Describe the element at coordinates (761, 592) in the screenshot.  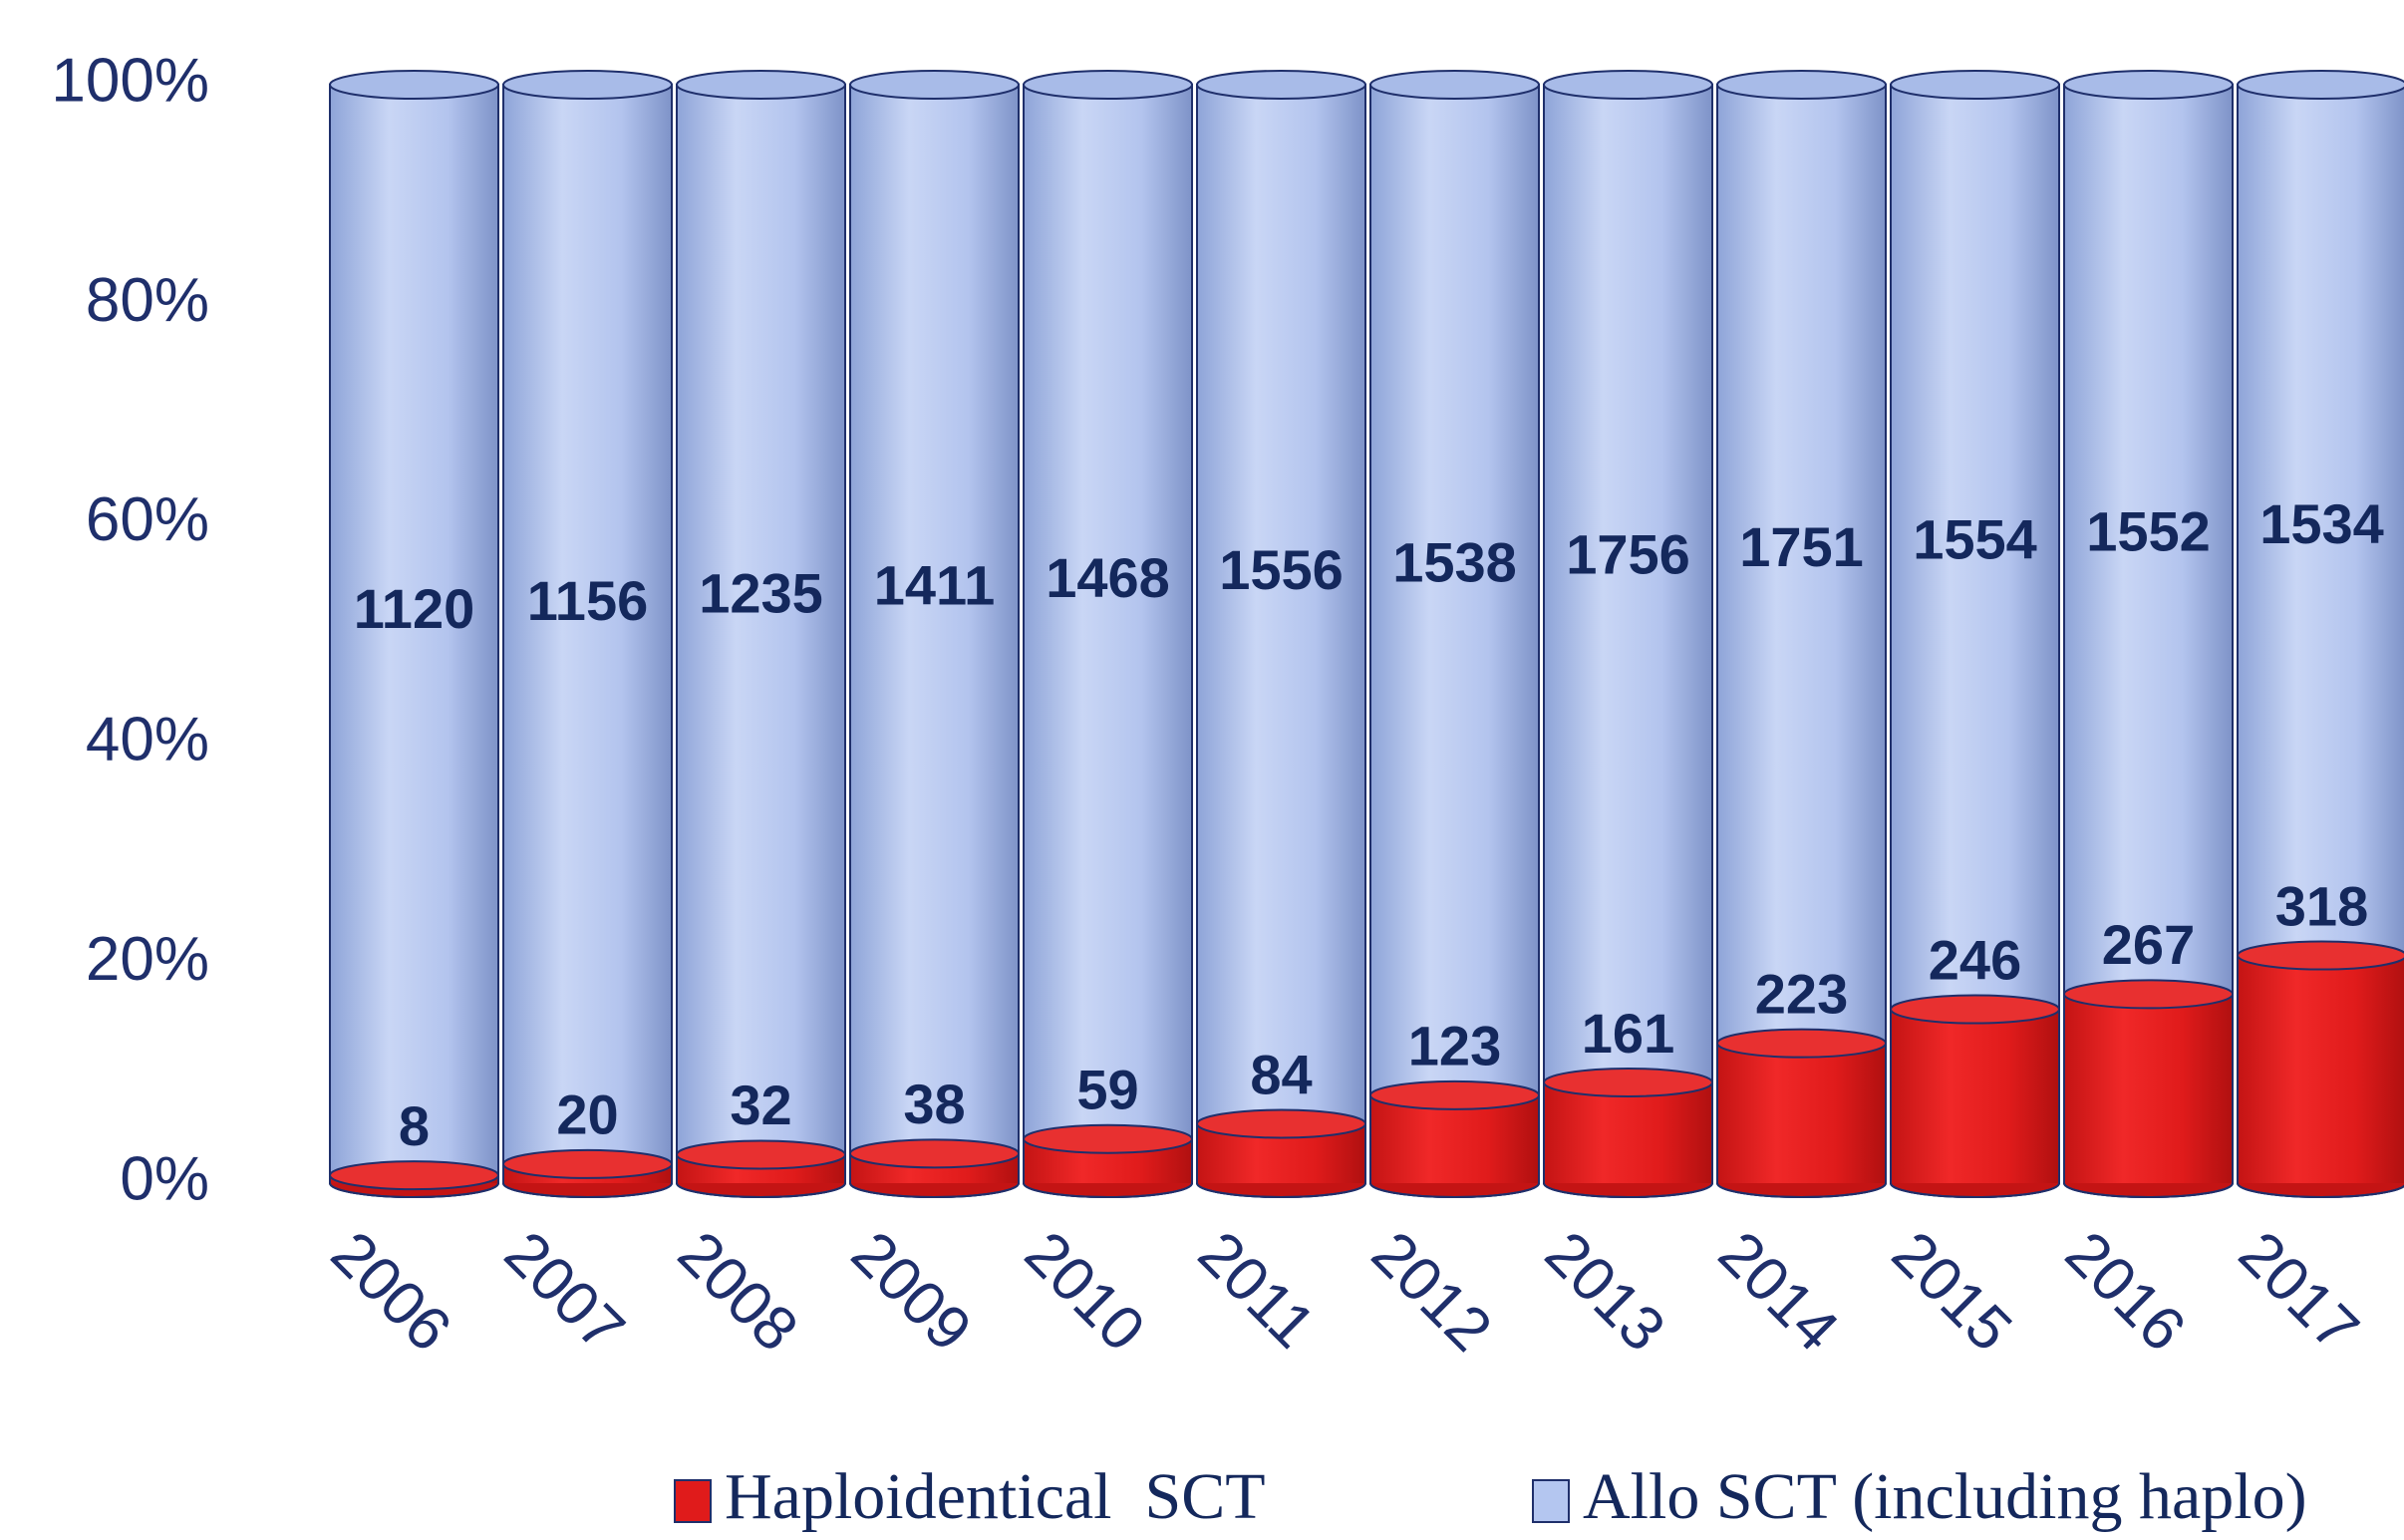
I see `allo-value-label: 1235` at that location.